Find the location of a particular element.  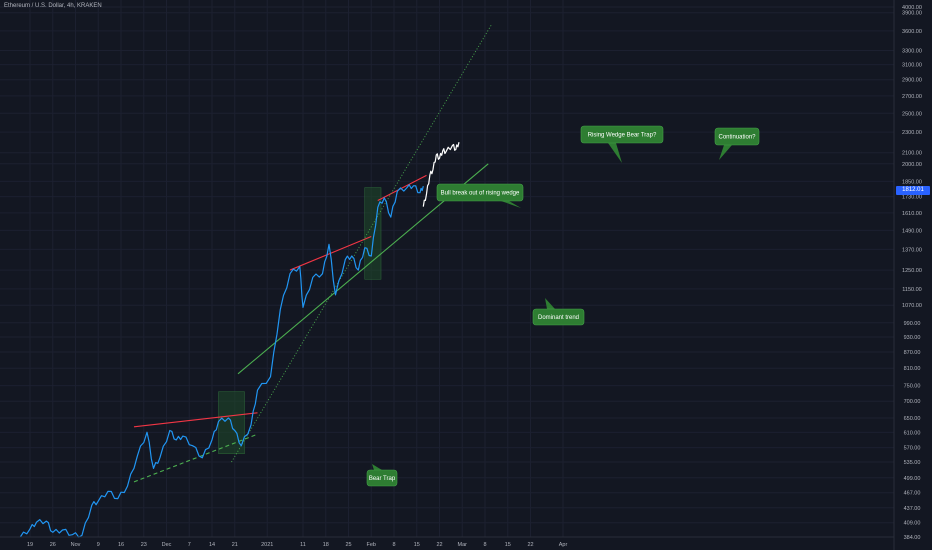

x-tick-label: 16 is located at coordinates (121, 545).